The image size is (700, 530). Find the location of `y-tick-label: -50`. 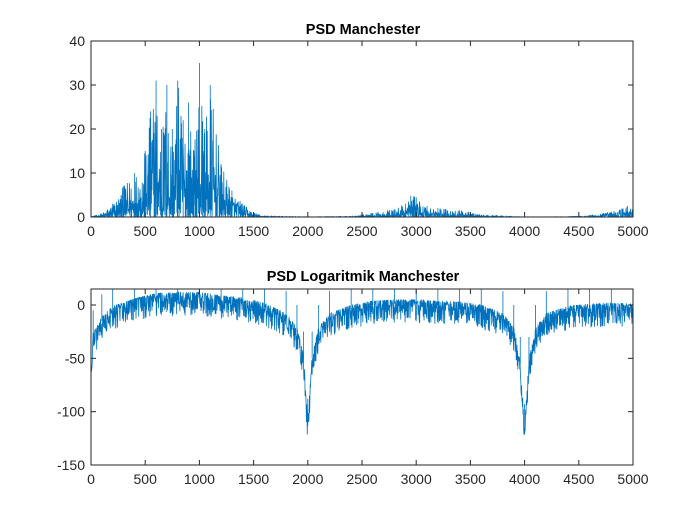

y-tick-label: -50 is located at coordinates (75, 358).